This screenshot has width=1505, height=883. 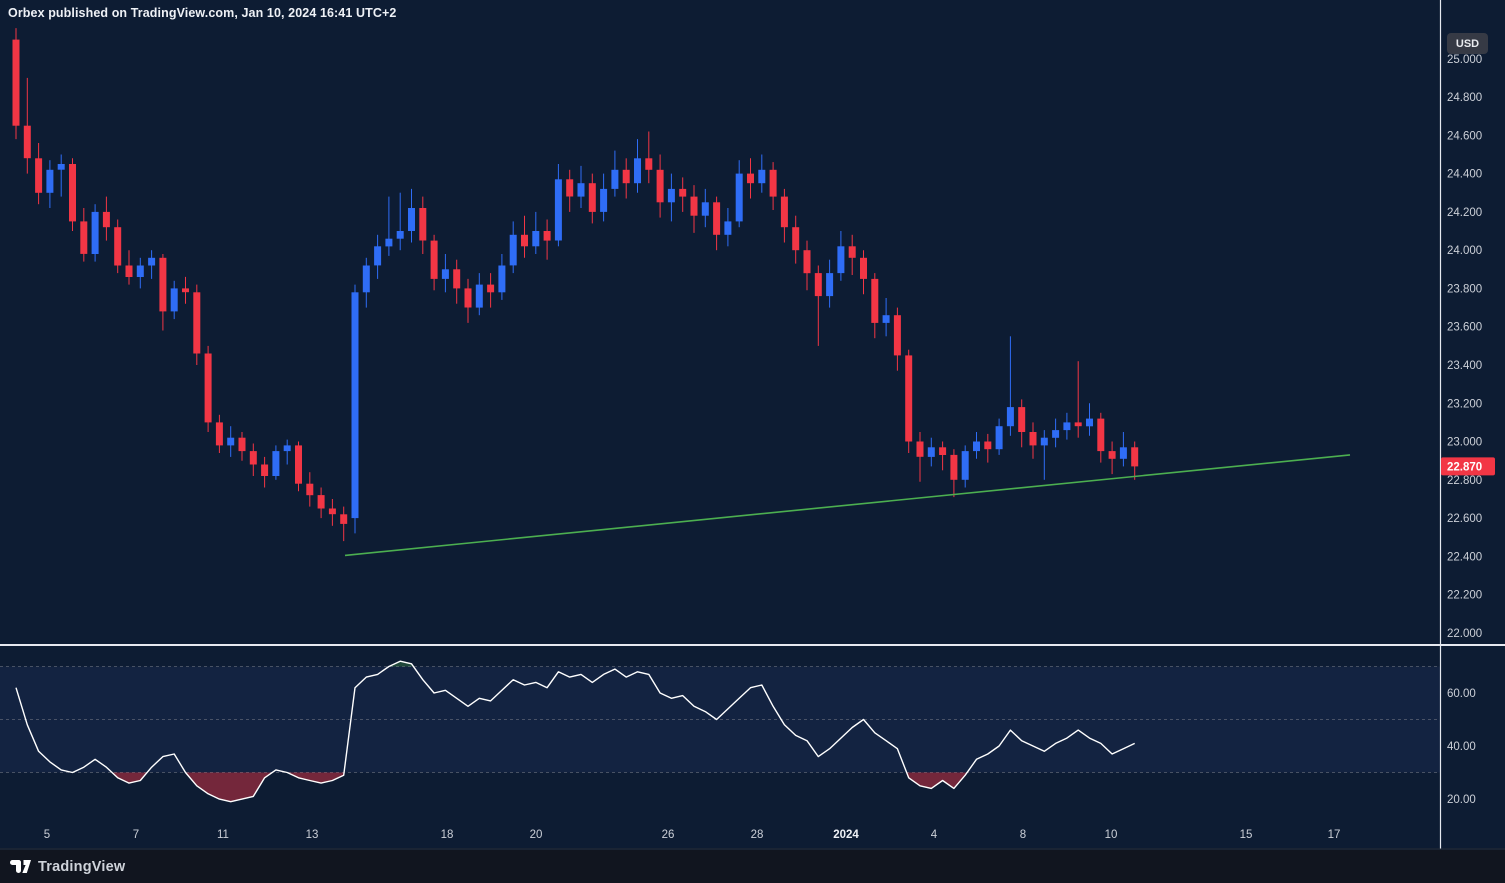 I want to click on svg-text: 26, so click(x=668, y=835).